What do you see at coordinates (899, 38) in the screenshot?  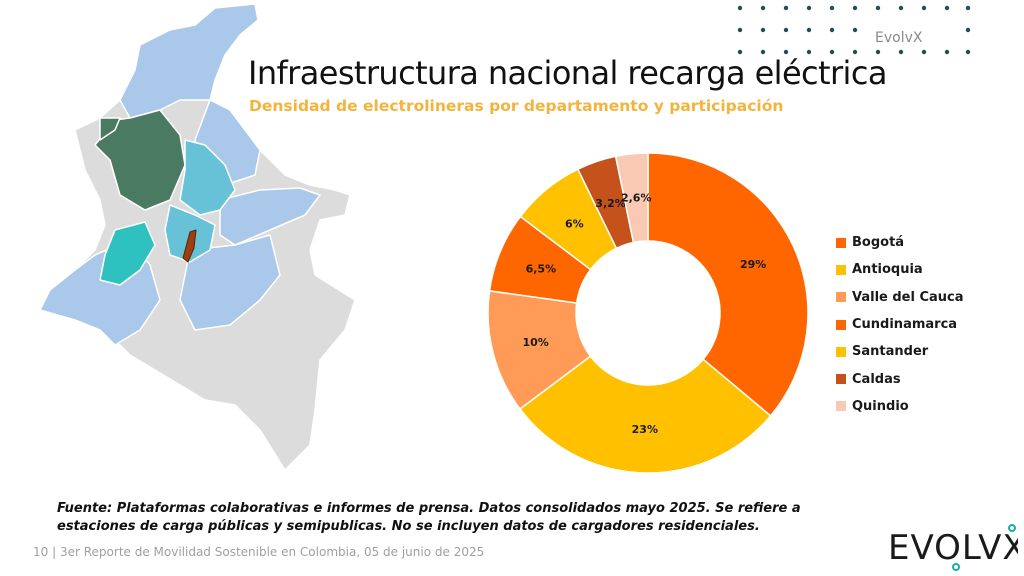 I see `brand-top-label: EvolvX` at bounding box center [899, 38].